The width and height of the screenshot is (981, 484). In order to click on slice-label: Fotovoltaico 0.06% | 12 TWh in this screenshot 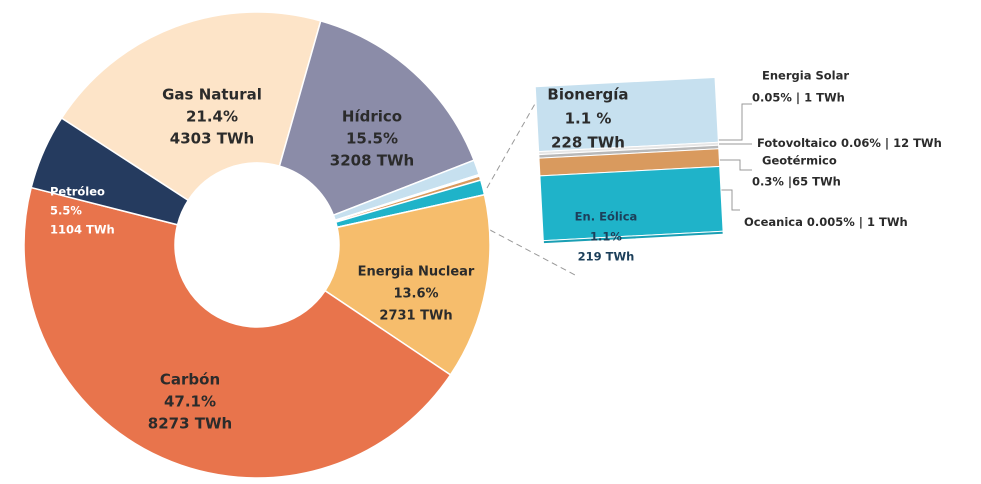, I will do `click(849, 143)`.